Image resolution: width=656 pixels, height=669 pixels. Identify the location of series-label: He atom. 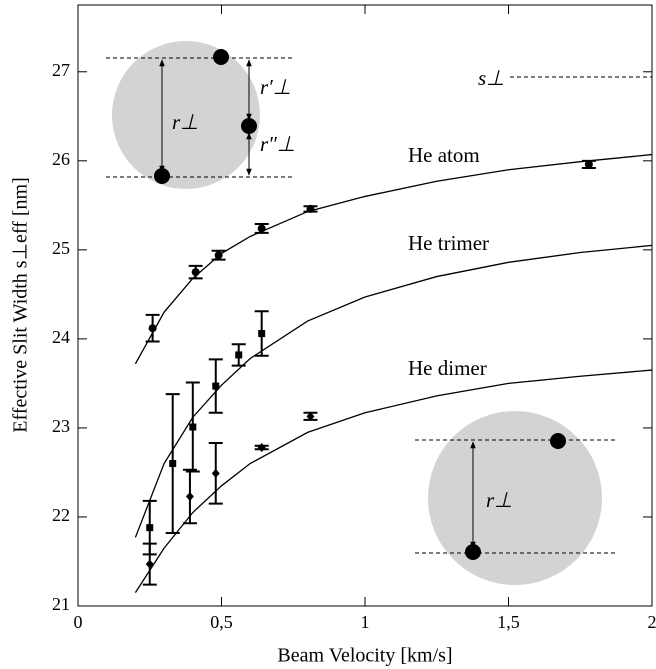
(444, 155).